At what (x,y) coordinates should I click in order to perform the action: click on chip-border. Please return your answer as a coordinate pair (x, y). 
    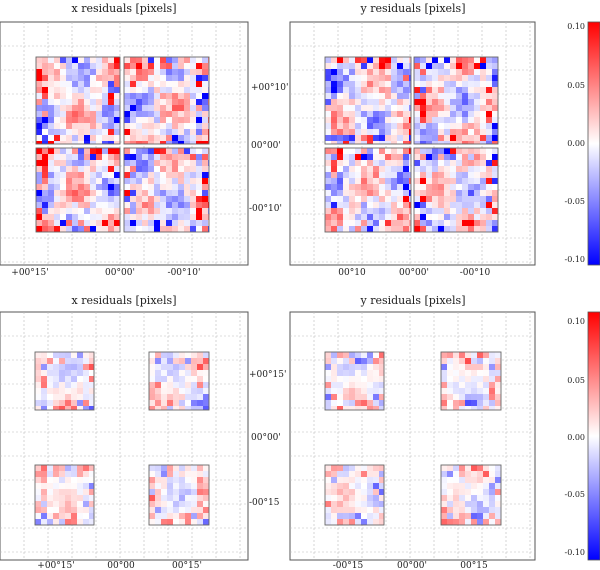
    Looking at the image, I should click on (78, 100).